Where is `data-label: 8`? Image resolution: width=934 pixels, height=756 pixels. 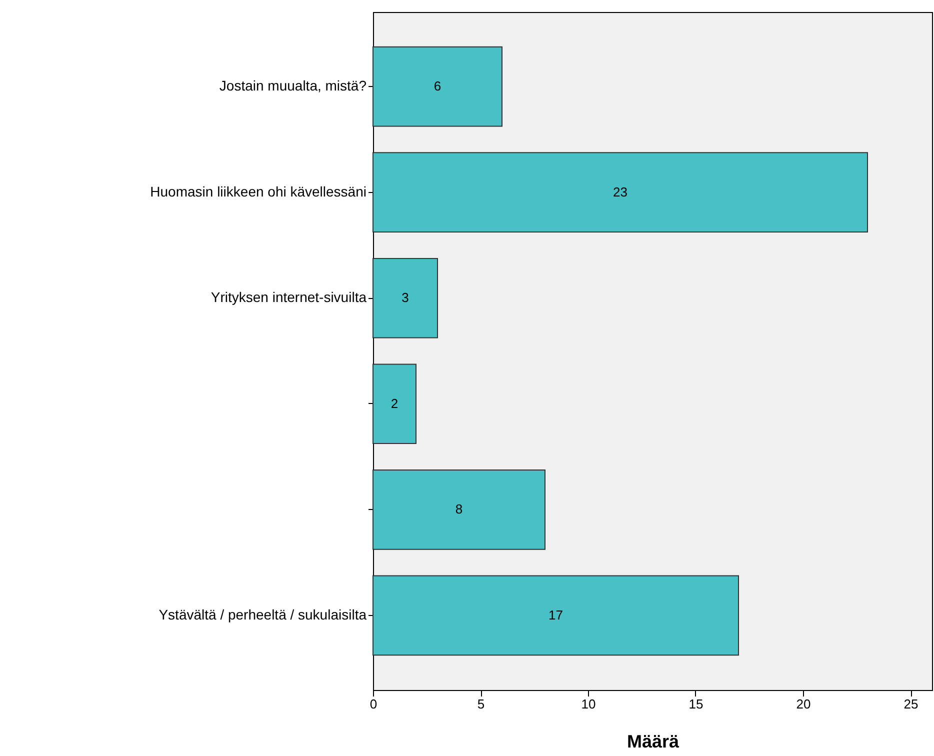 data-label: 8 is located at coordinates (459, 509).